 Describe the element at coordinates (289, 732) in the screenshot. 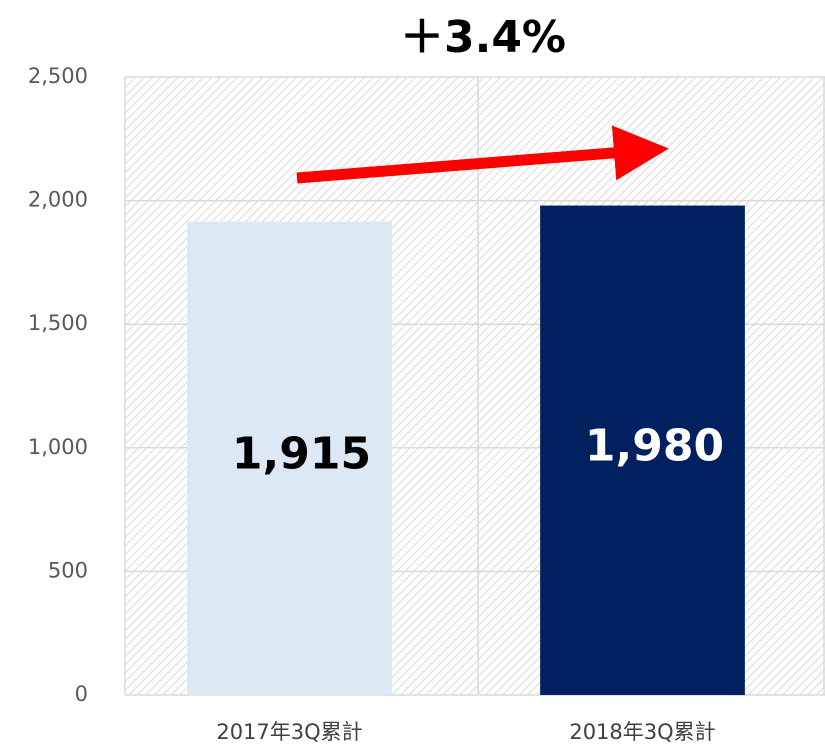

I see `x-tick-label: 2017年3Q累計` at that location.